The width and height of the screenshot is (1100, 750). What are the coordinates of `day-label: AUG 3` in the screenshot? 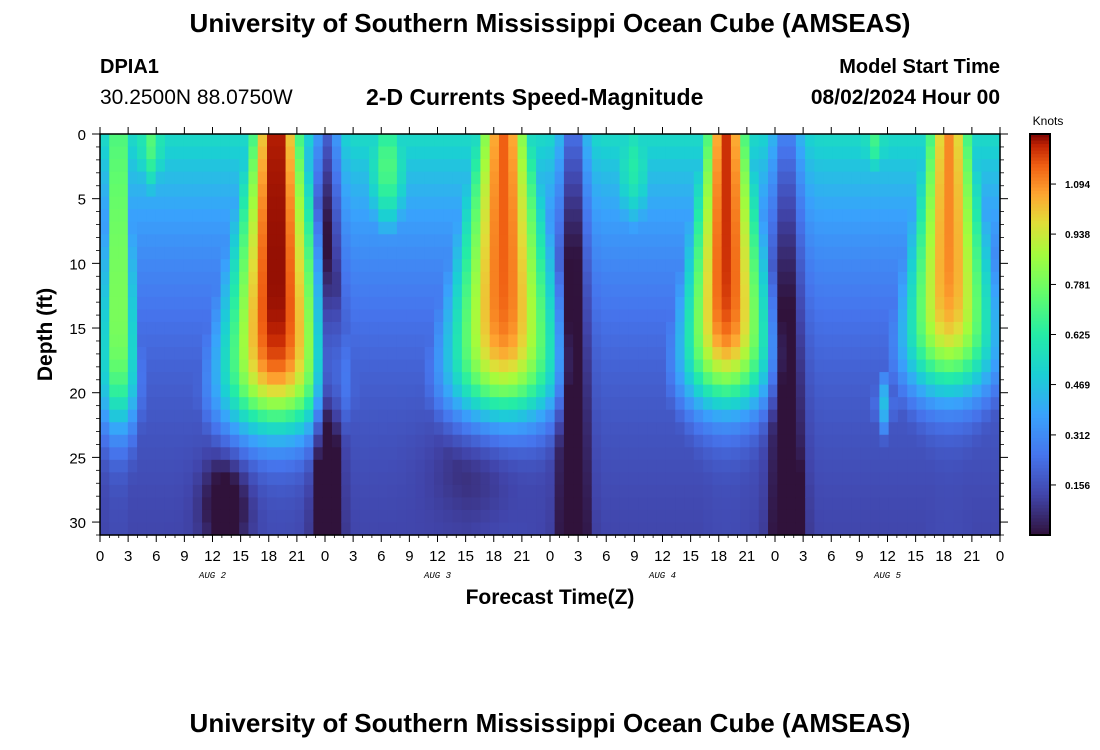 It's located at (437, 576).